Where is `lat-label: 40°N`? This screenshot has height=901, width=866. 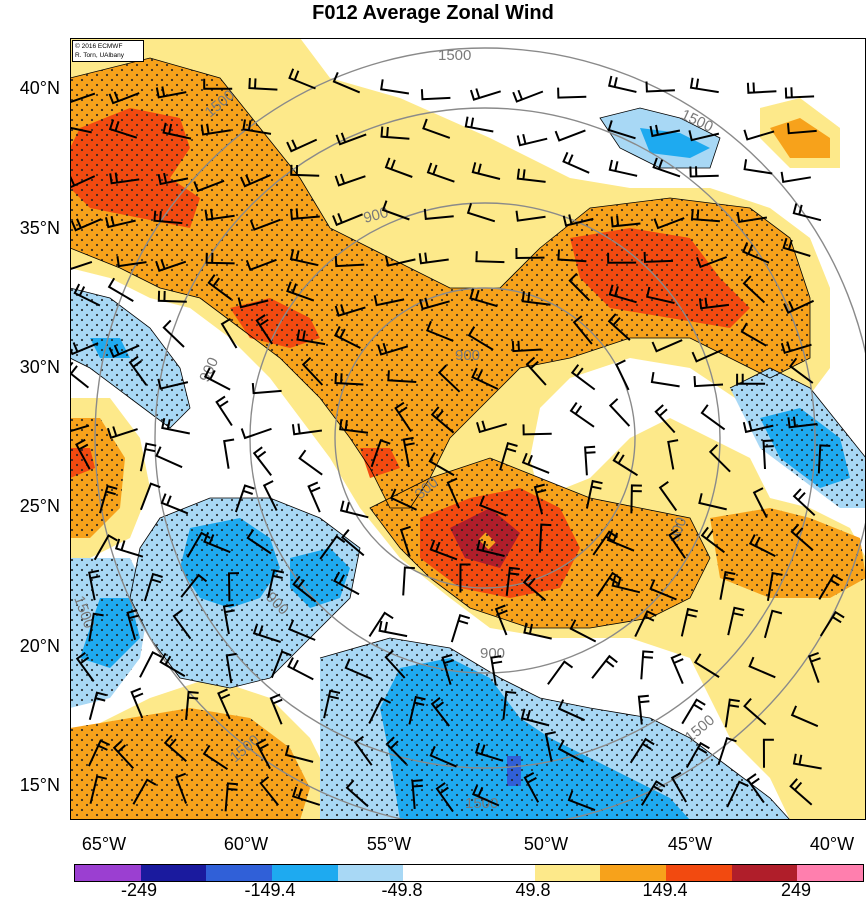 lat-label: 40°N is located at coordinates (39, 88).